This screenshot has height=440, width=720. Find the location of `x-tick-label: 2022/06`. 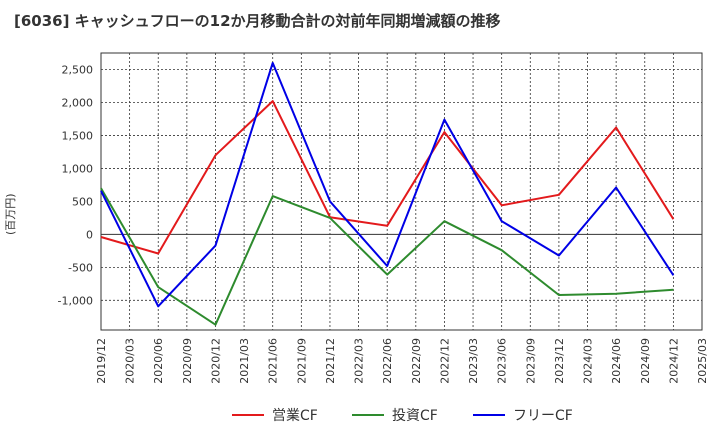

x-tick-label: 2022/06 is located at coordinates (387, 361).